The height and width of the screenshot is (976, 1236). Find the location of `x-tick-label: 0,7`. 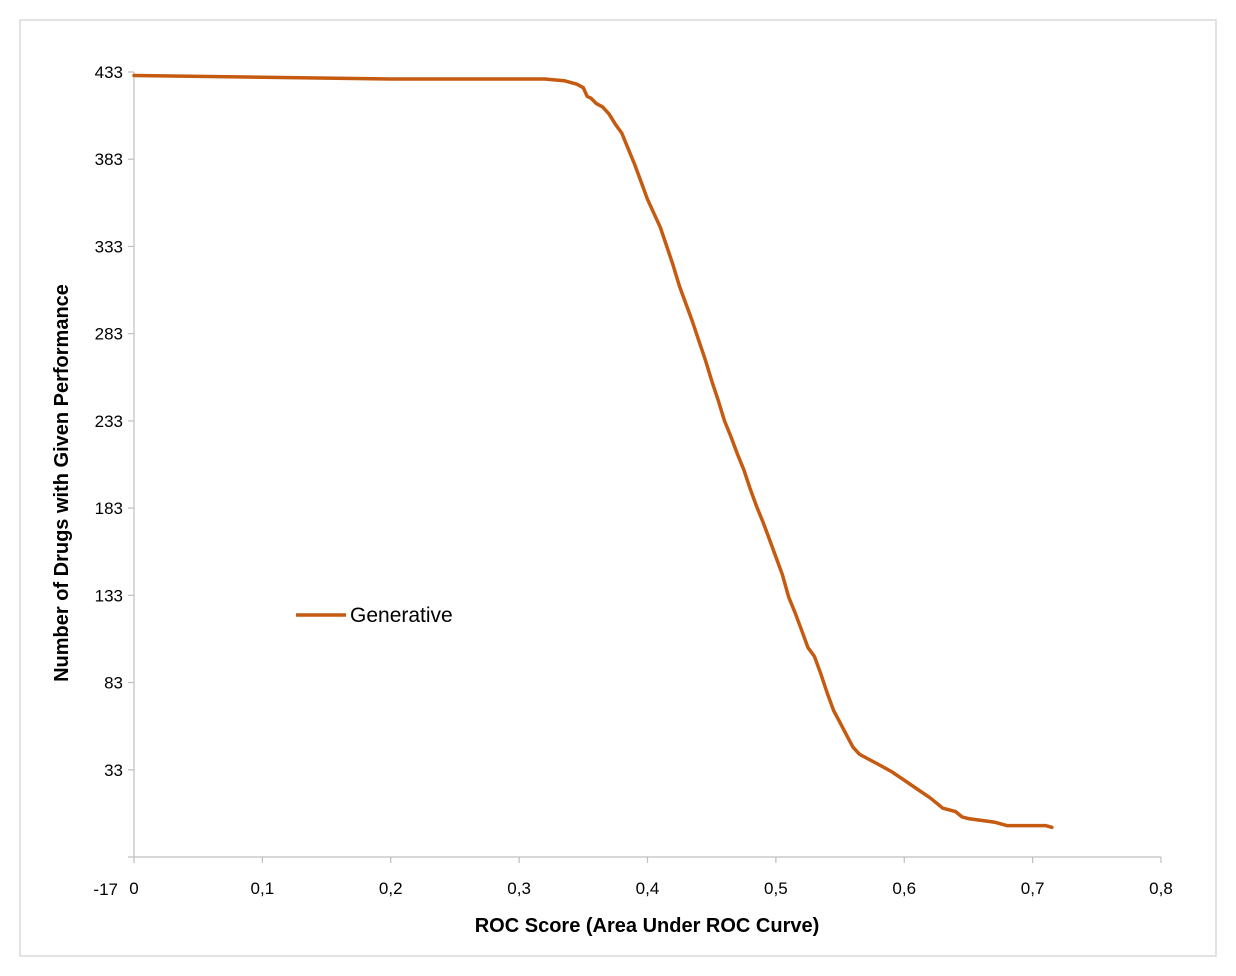

x-tick-label: 0,7 is located at coordinates (1033, 888).